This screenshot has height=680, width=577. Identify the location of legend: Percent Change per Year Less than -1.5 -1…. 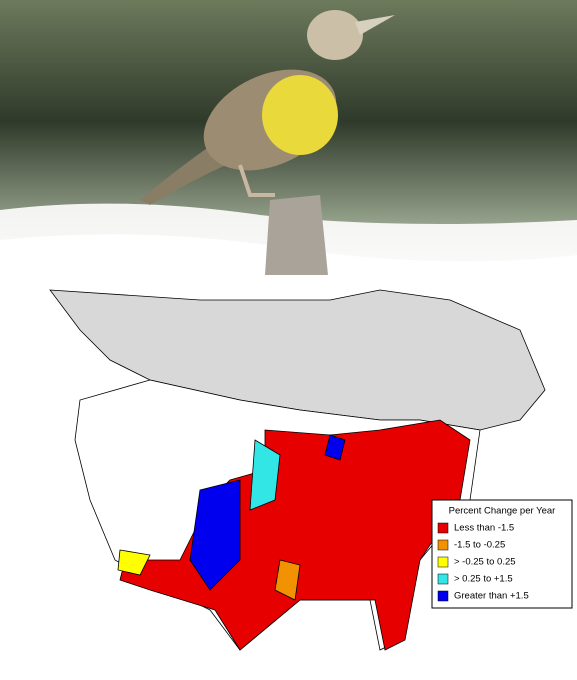
(502, 554).